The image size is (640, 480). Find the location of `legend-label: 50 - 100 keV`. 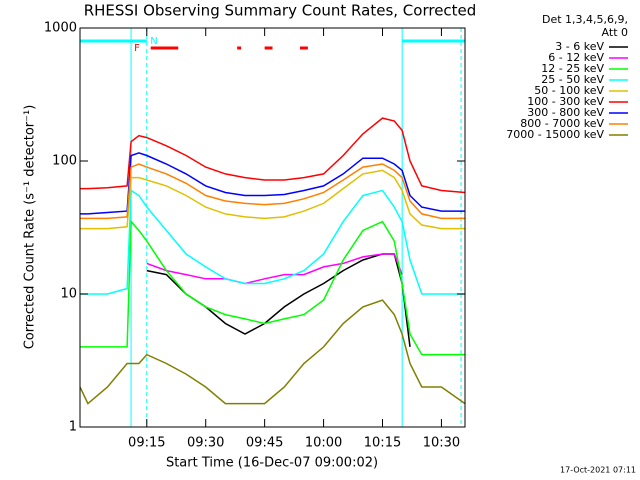

legend-label: 50 - 100 keV is located at coordinates (569, 90).